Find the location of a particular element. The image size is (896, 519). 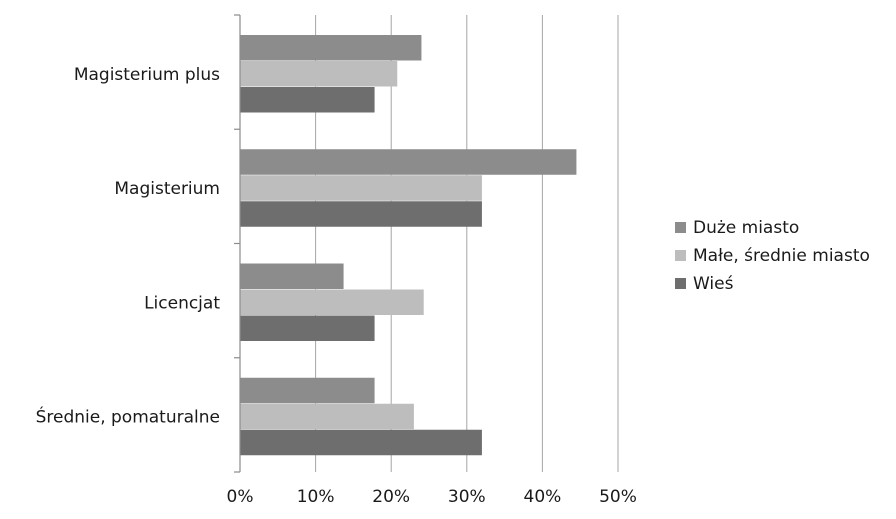

legend-label: Wieś is located at coordinates (713, 284).